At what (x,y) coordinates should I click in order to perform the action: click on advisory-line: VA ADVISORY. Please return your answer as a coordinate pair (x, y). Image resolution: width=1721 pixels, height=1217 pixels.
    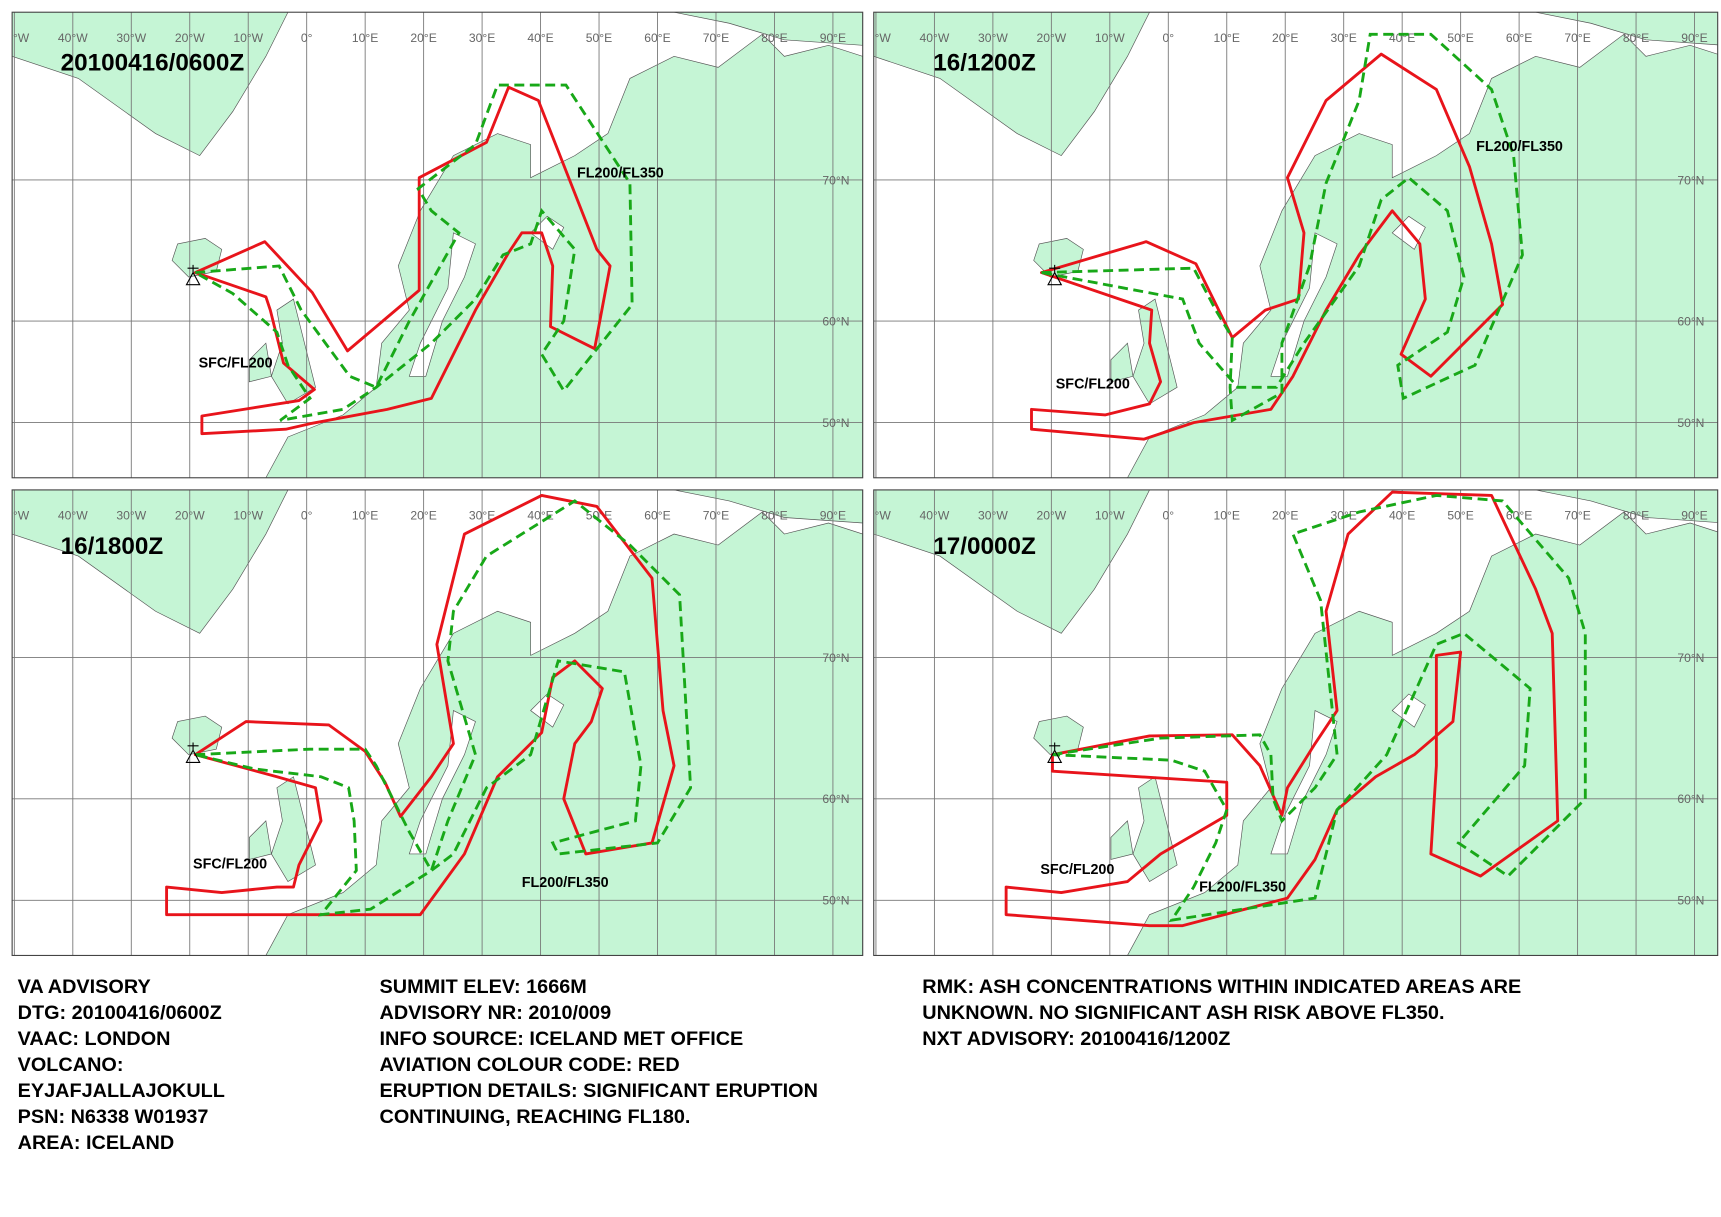
    Looking at the image, I should click on (84, 987).